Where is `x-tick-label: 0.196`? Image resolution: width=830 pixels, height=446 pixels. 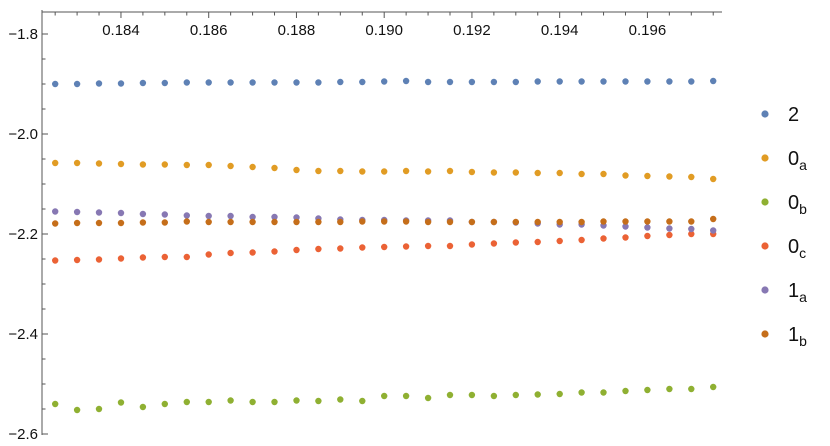 x-tick-label: 0.196 is located at coordinates (648, 30).